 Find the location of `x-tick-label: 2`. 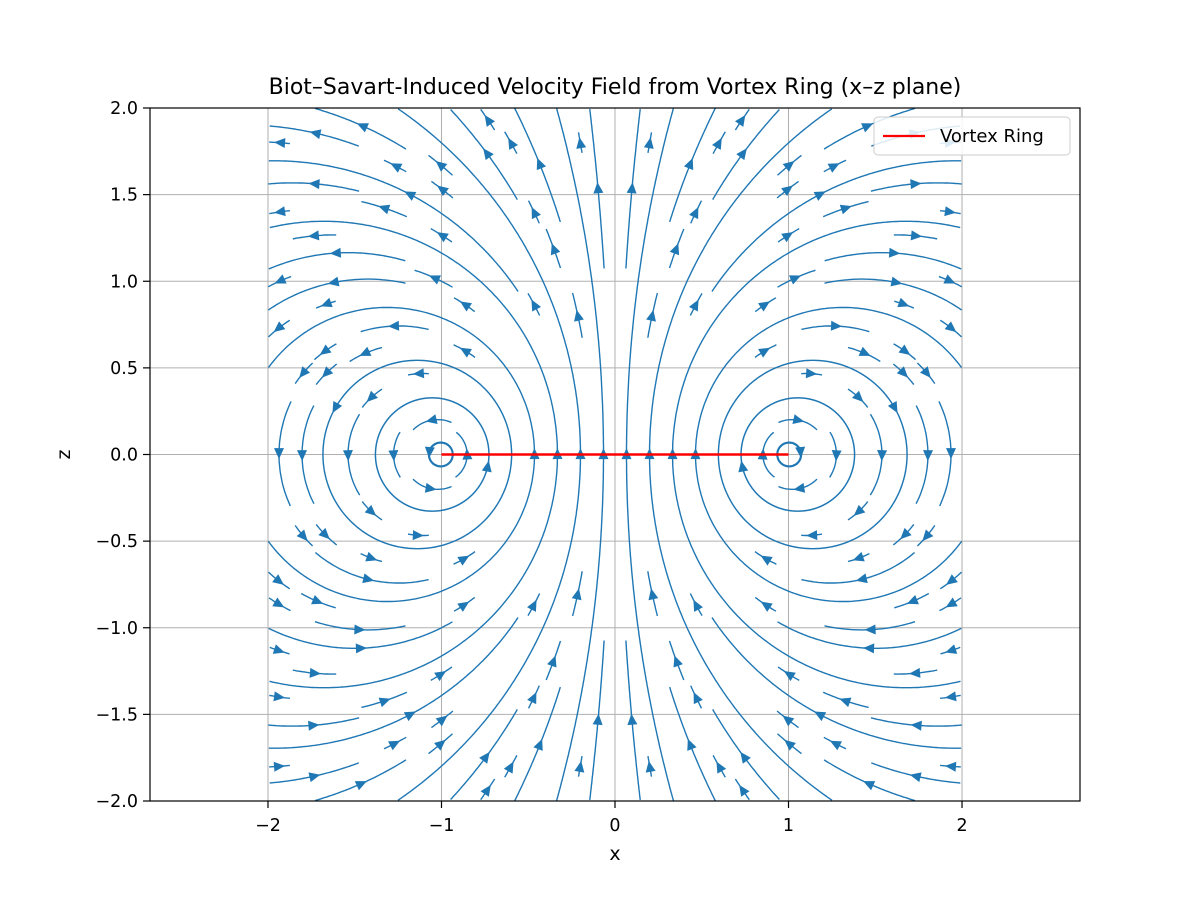

x-tick-label: 2 is located at coordinates (961, 826).